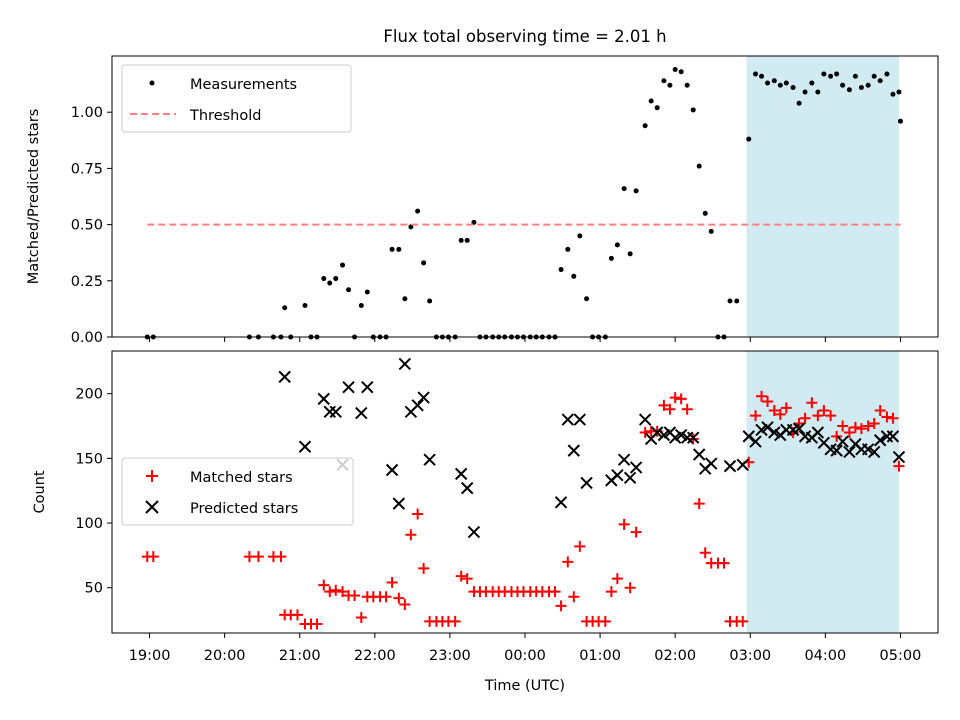  What do you see at coordinates (524, 36) in the screenshot?
I see `chart-title: Flux total observing time = 2.01 h` at bounding box center [524, 36].